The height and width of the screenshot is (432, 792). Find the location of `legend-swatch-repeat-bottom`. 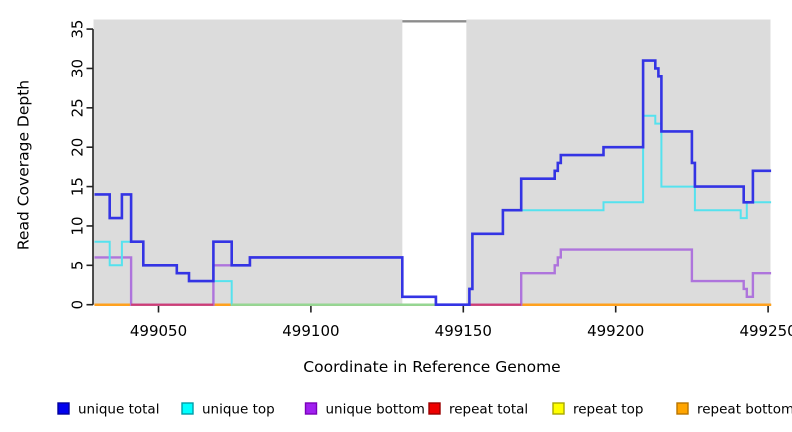

legend-swatch-repeat-bottom is located at coordinates (682, 408).